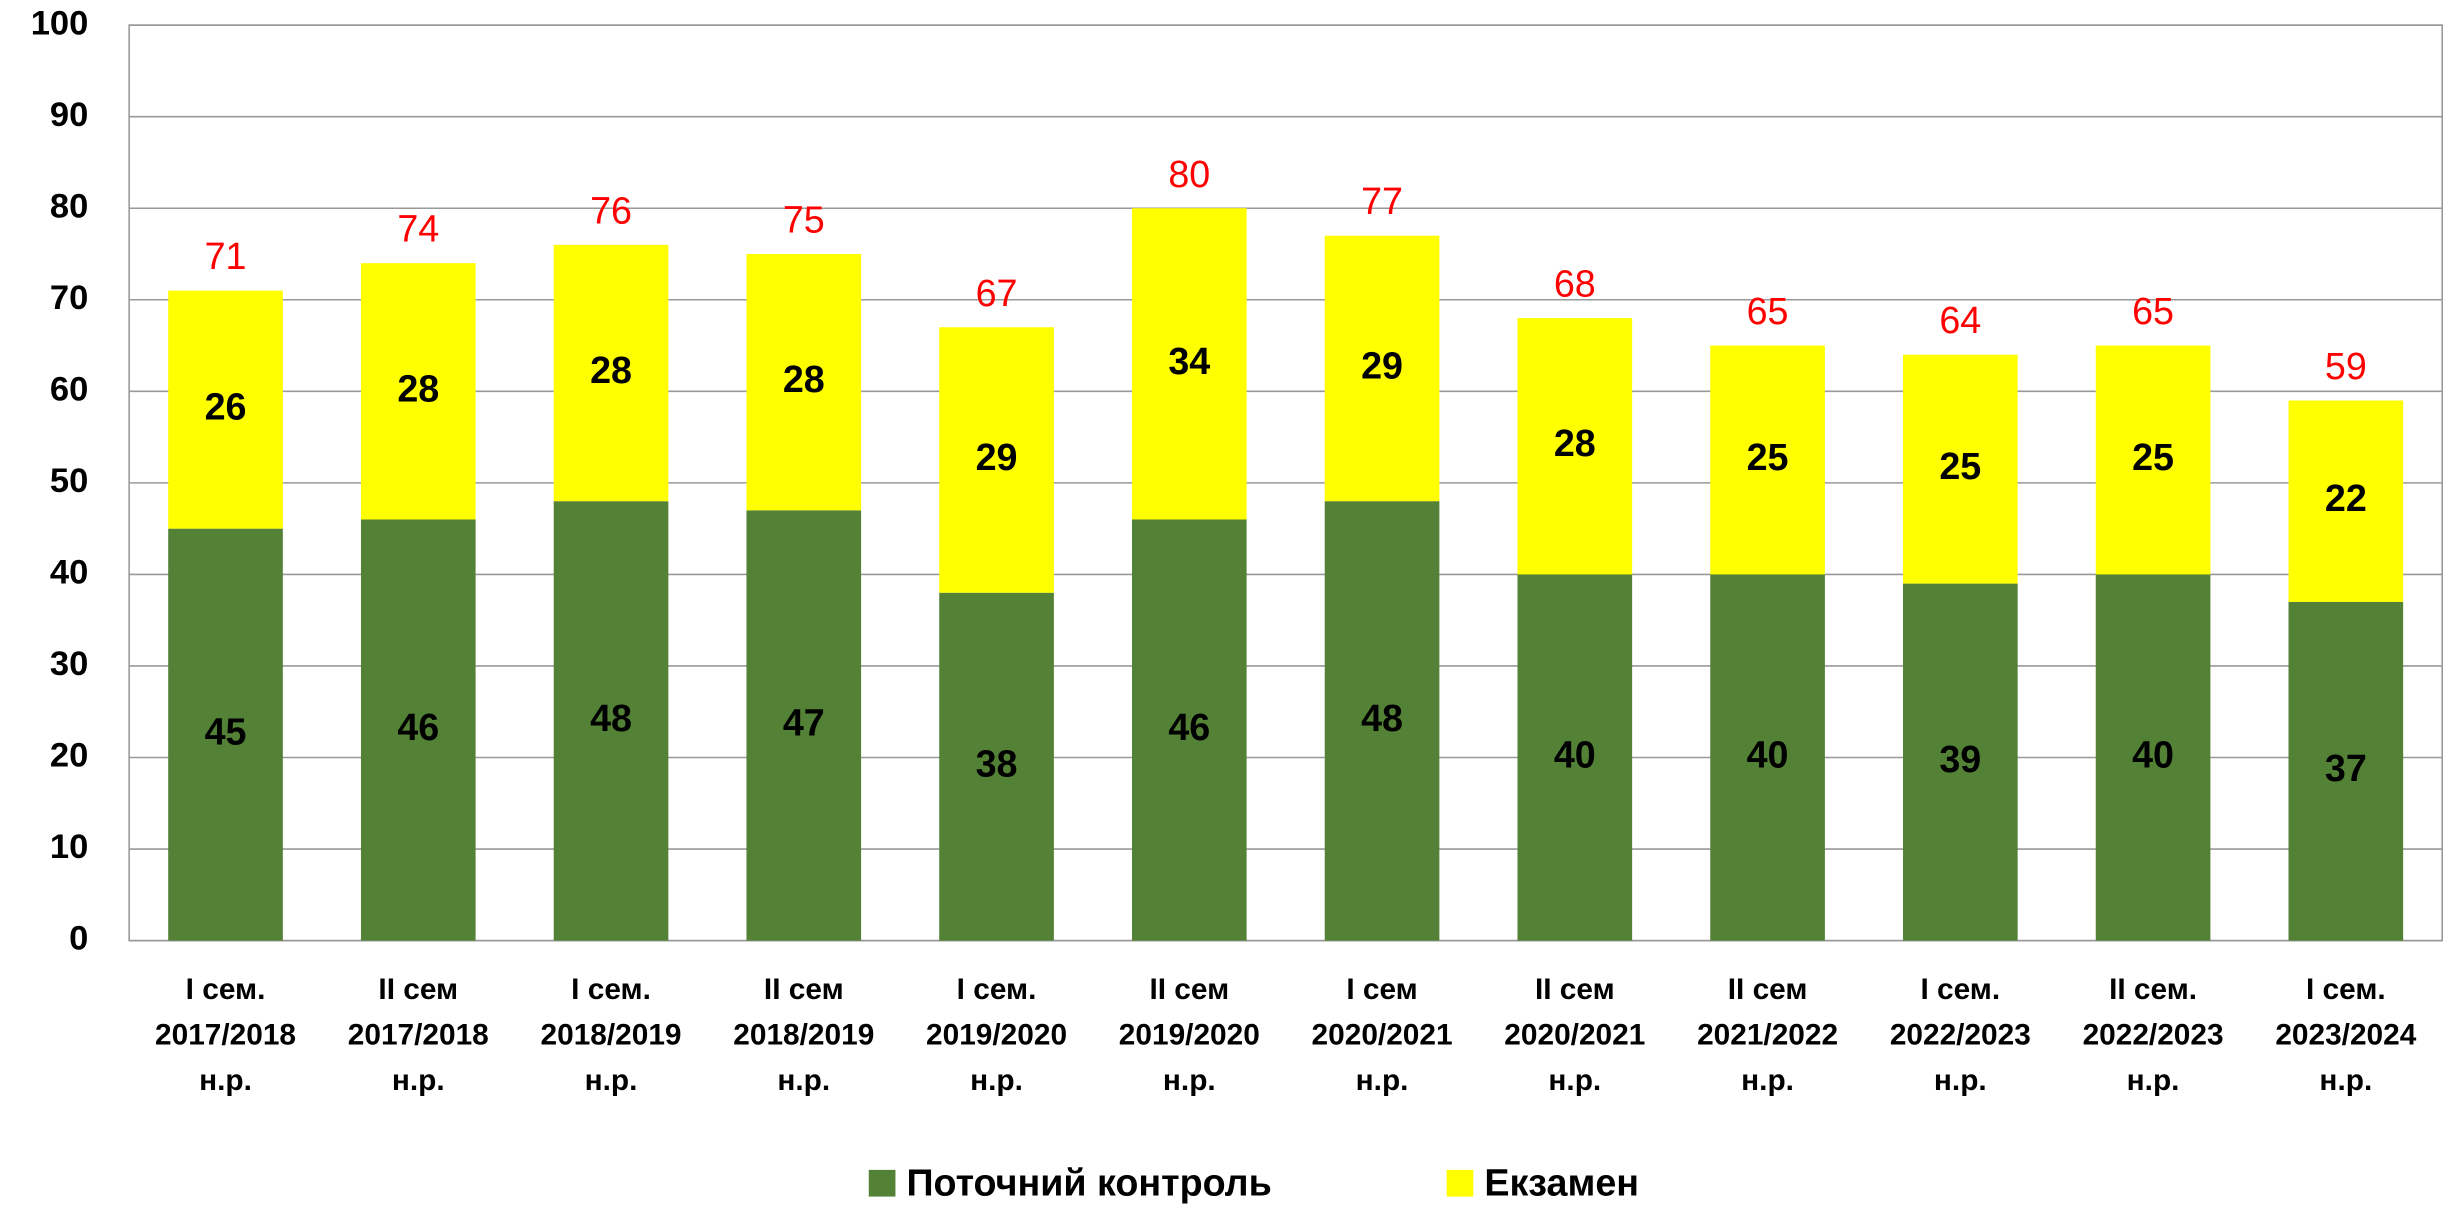  I want to click on total-label: 76, so click(611, 210).